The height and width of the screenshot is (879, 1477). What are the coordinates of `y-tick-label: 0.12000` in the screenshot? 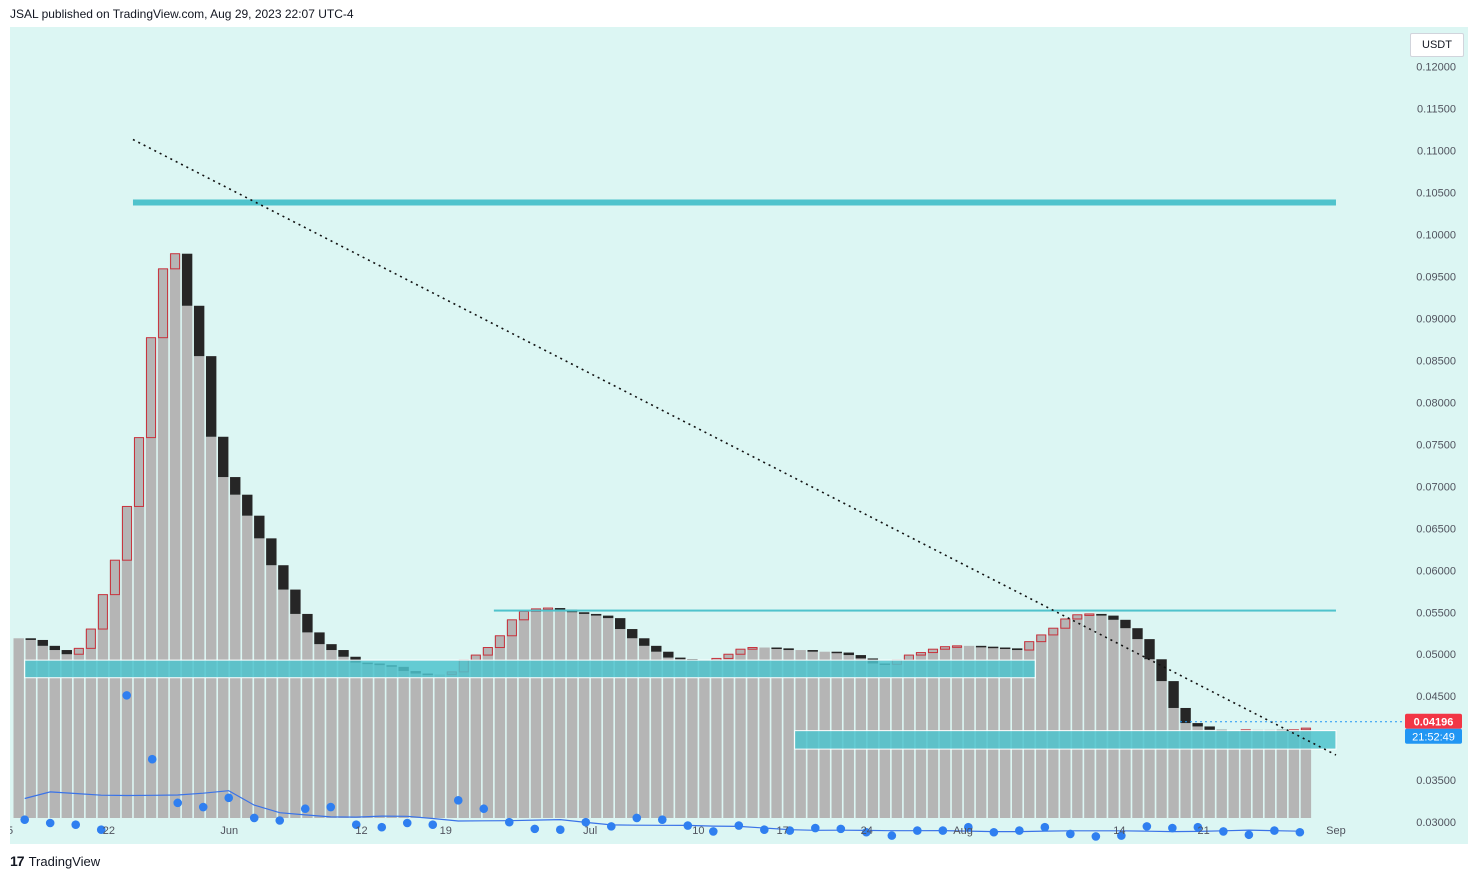 It's located at (1436, 67).